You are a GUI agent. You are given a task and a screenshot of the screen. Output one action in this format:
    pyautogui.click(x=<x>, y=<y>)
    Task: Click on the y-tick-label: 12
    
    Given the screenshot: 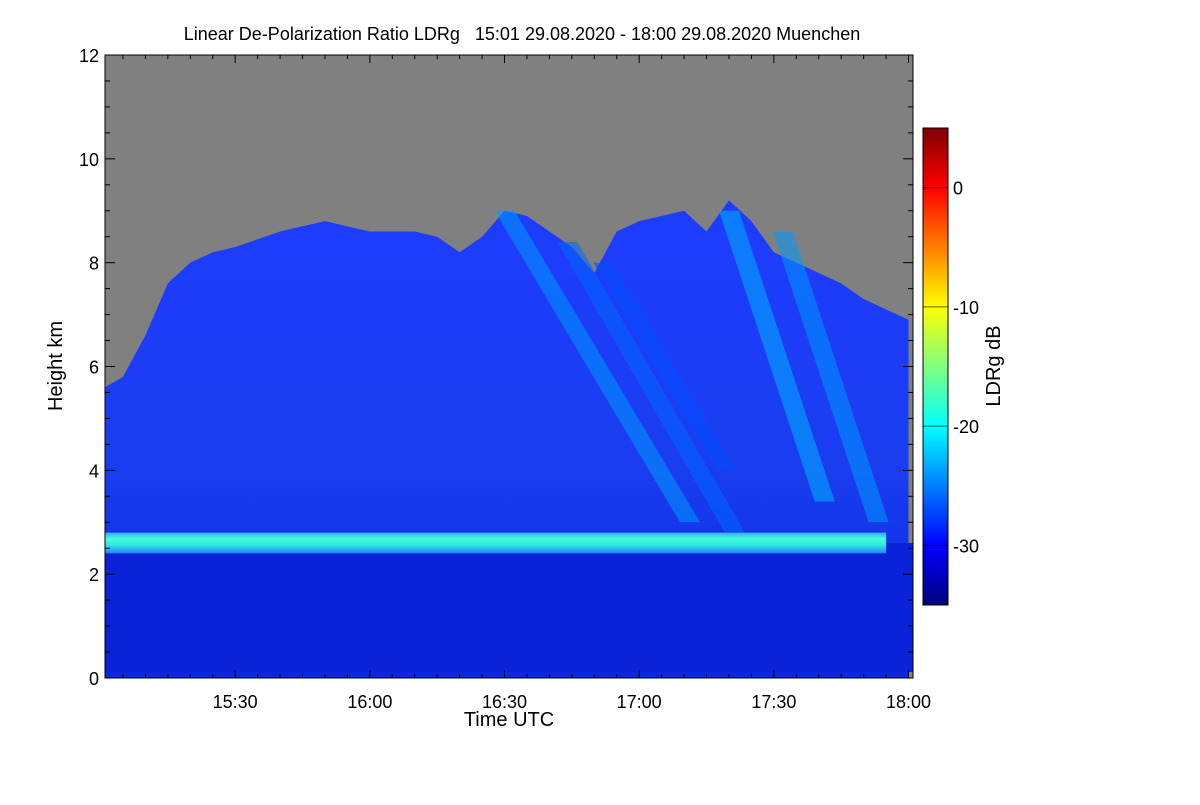 What is the action you would take?
    pyautogui.click(x=89, y=56)
    